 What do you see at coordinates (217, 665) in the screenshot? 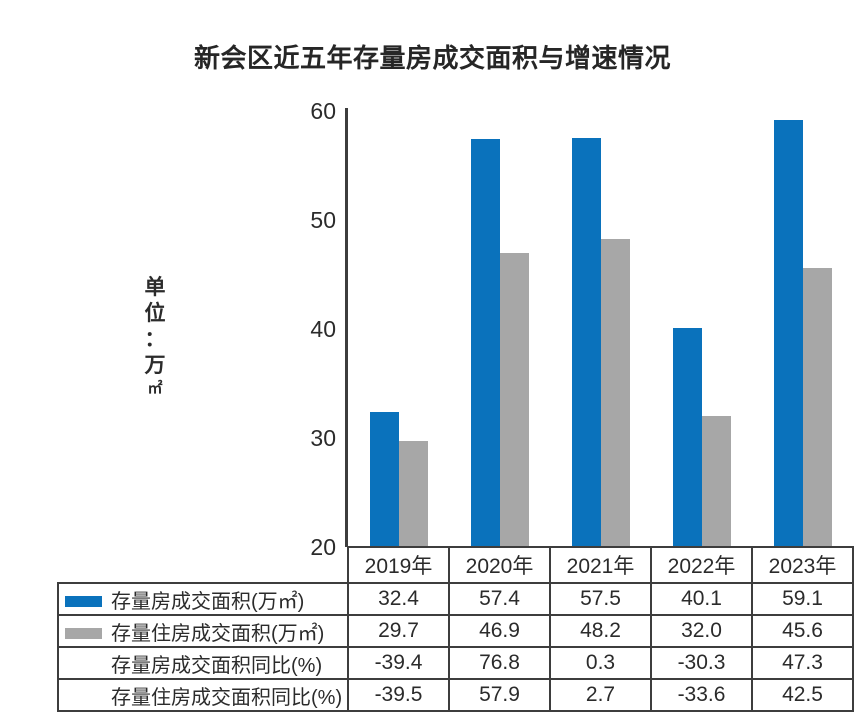
I see `row-label-text: 存量房成交面积同比(%)` at bounding box center [217, 665].